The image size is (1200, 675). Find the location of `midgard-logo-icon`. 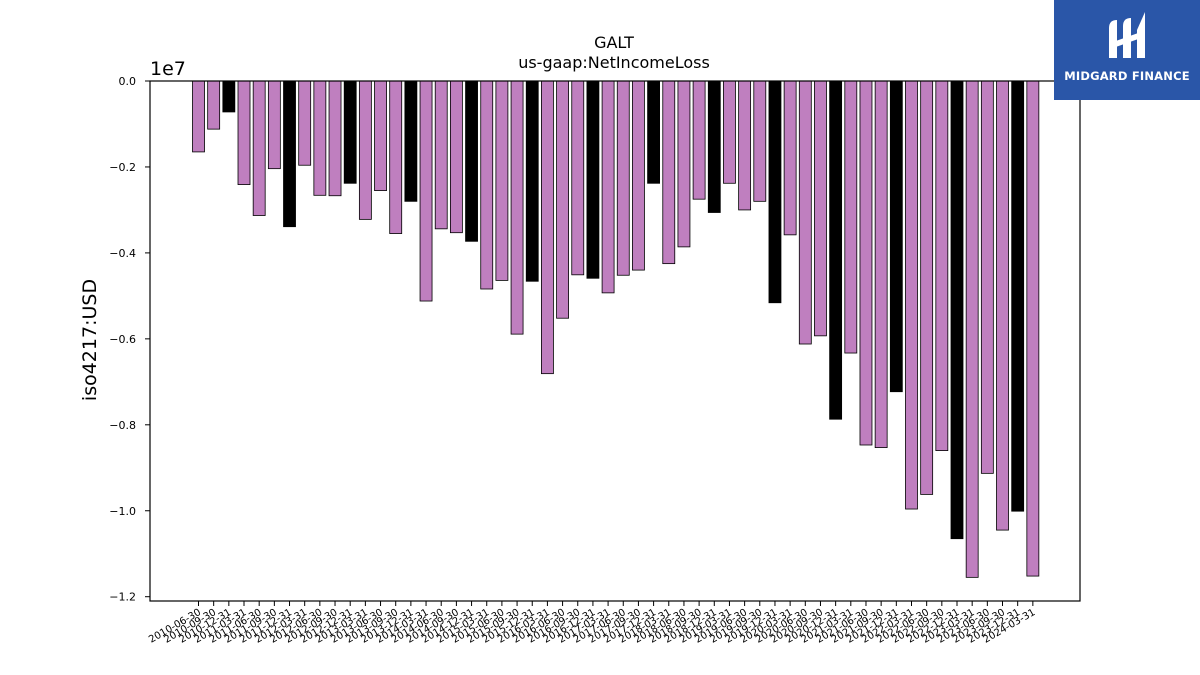

midgard-logo-icon is located at coordinates (1127, 35).